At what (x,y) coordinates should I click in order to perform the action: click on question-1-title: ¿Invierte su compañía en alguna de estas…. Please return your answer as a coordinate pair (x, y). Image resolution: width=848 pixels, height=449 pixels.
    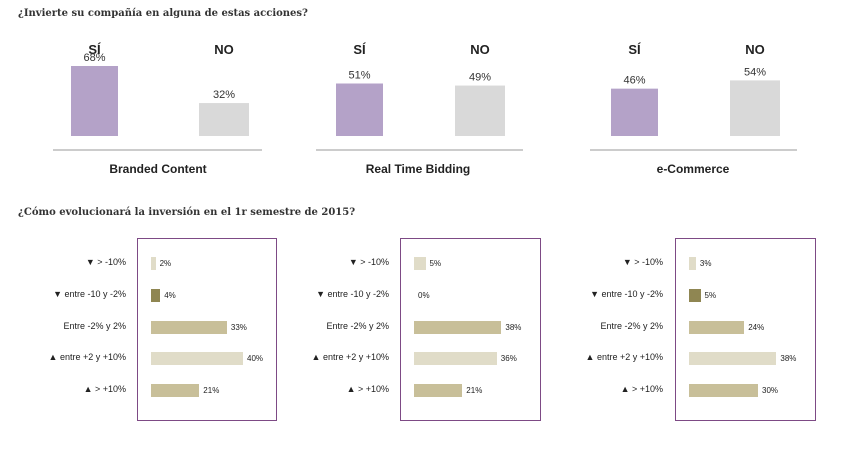
    Looking at the image, I should click on (163, 13).